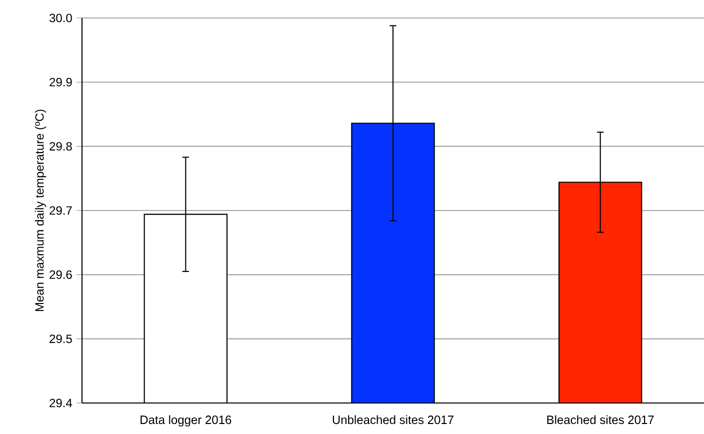 The image size is (704, 434). What do you see at coordinates (61, 146) in the screenshot?
I see `y-tick-label: 29.8` at bounding box center [61, 146].